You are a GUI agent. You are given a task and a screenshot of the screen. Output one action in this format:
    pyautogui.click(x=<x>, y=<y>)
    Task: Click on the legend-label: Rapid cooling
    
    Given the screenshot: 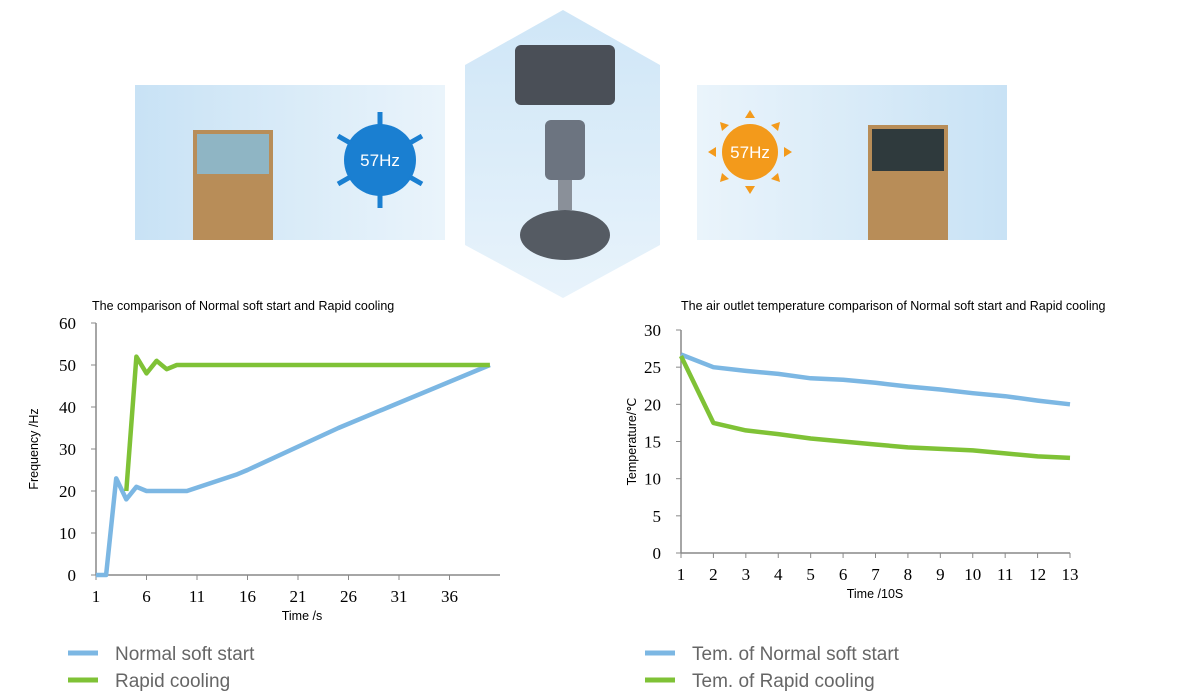 What is the action you would take?
    pyautogui.click(x=172, y=681)
    